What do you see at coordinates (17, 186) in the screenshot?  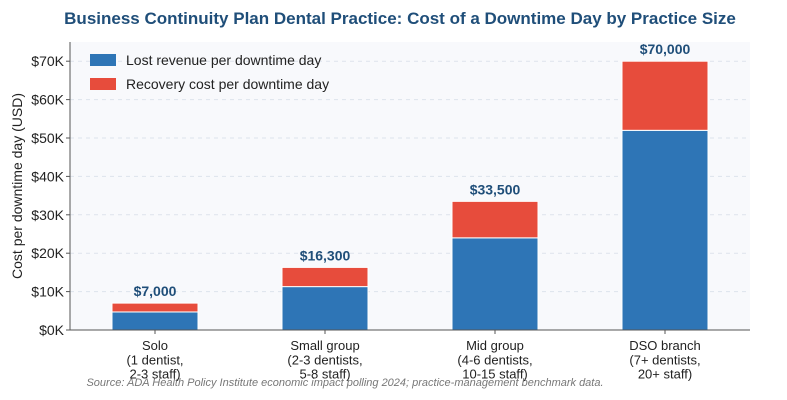 I see `y-axis-label: Cost per downtime day (USD)` at bounding box center [17, 186].